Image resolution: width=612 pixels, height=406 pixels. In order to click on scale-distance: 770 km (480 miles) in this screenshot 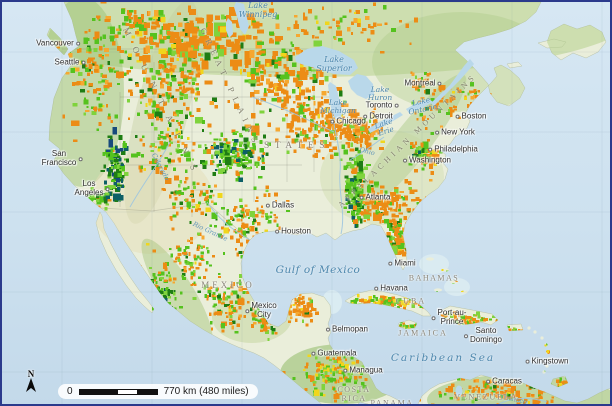, I will do `click(206, 391)`.